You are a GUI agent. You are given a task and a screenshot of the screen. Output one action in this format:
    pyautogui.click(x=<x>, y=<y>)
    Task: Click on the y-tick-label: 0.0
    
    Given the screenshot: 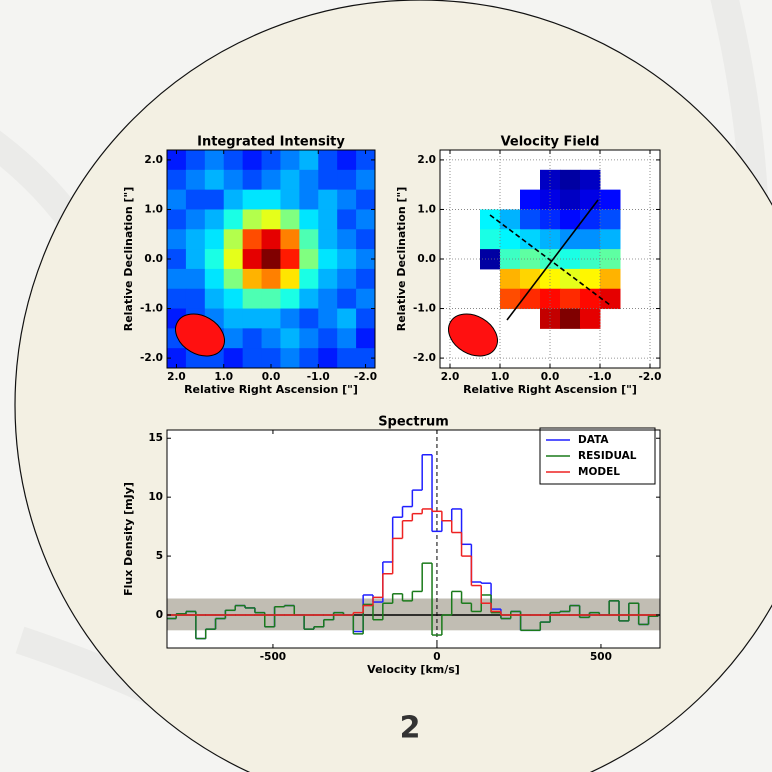 What is the action you would take?
    pyautogui.click(x=426, y=259)
    